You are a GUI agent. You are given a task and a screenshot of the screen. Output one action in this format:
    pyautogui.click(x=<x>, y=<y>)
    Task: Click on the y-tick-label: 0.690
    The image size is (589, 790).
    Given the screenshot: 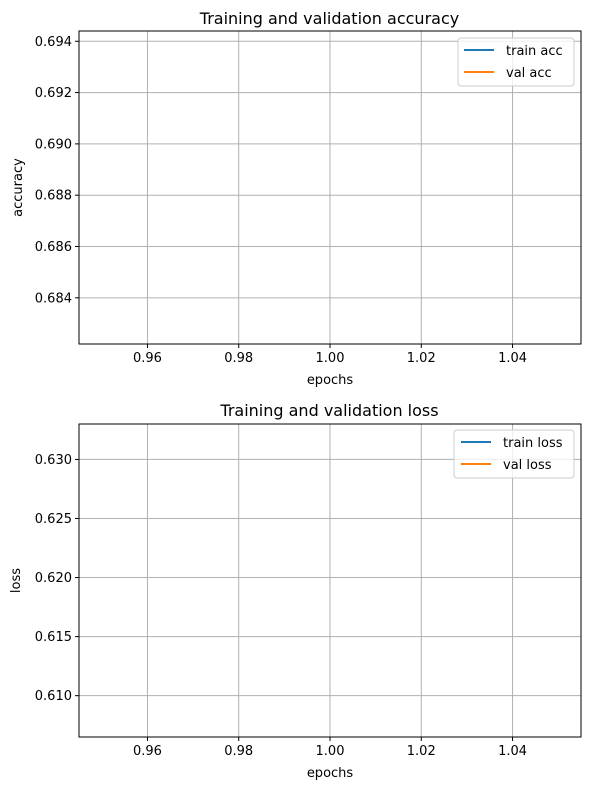 What is the action you would take?
    pyautogui.click(x=53, y=144)
    